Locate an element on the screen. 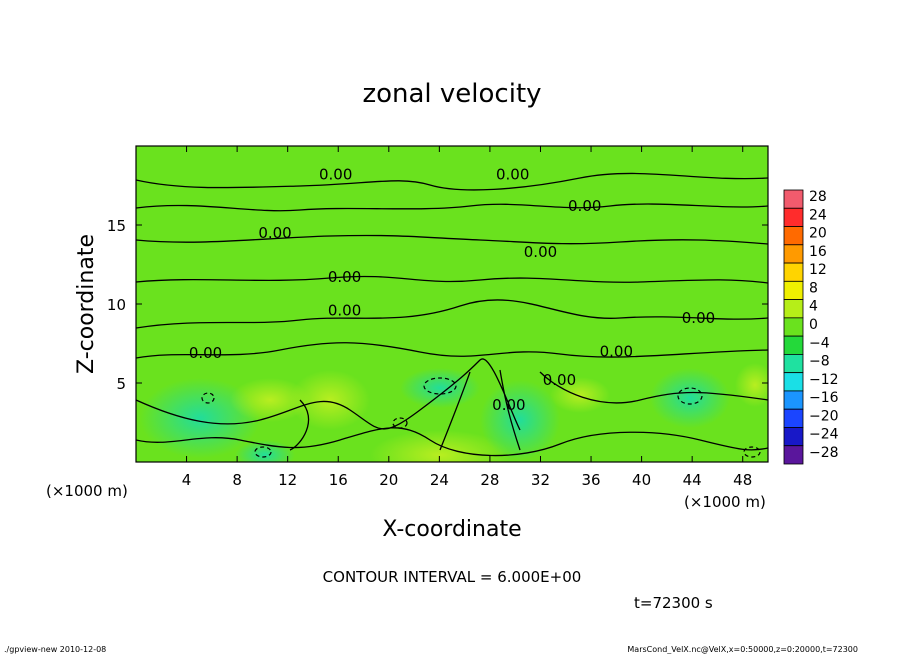 This screenshot has height=654, width=904. x-unit-label-right: (×1000 m) is located at coordinates (725, 502).